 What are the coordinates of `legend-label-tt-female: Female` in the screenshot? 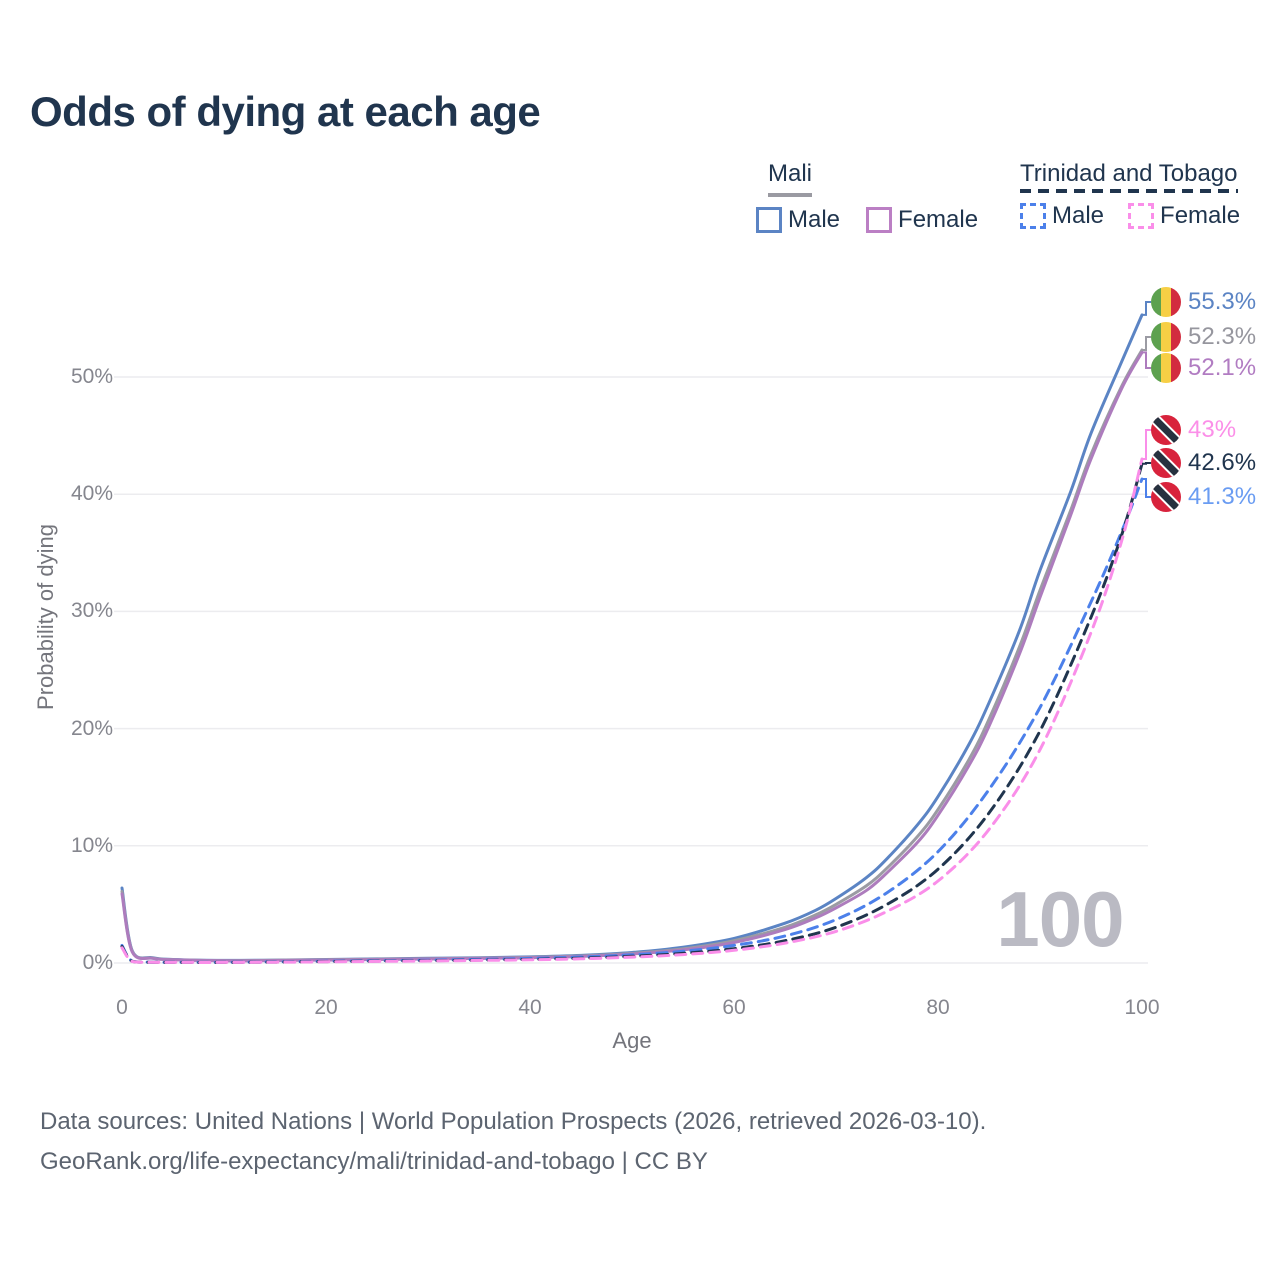 It's located at (1200, 215).